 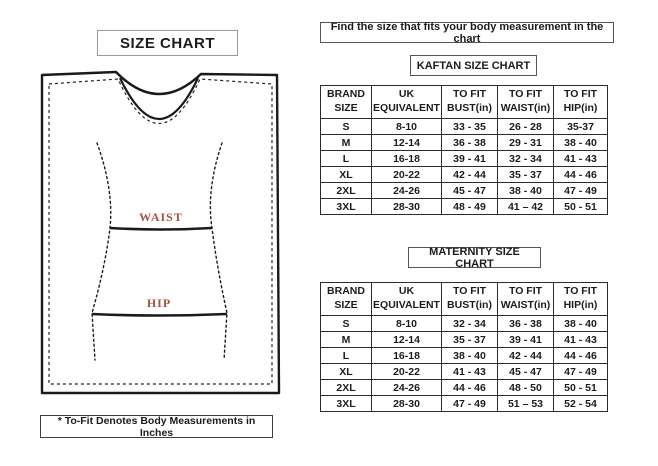 I want to click on table-cell: 52 - 54, so click(x=580, y=403).